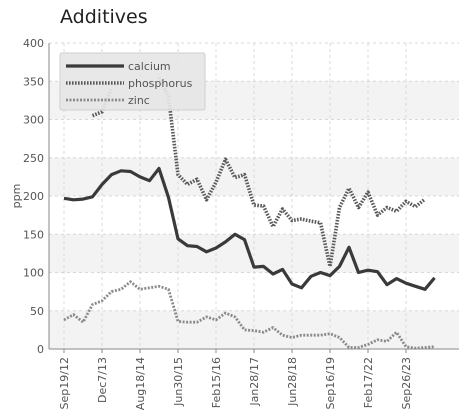  What do you see at coordinates (140, 383) in the screenshot?
I see `x-tick-label: Aug18/14` at bounding box center [140, 383].